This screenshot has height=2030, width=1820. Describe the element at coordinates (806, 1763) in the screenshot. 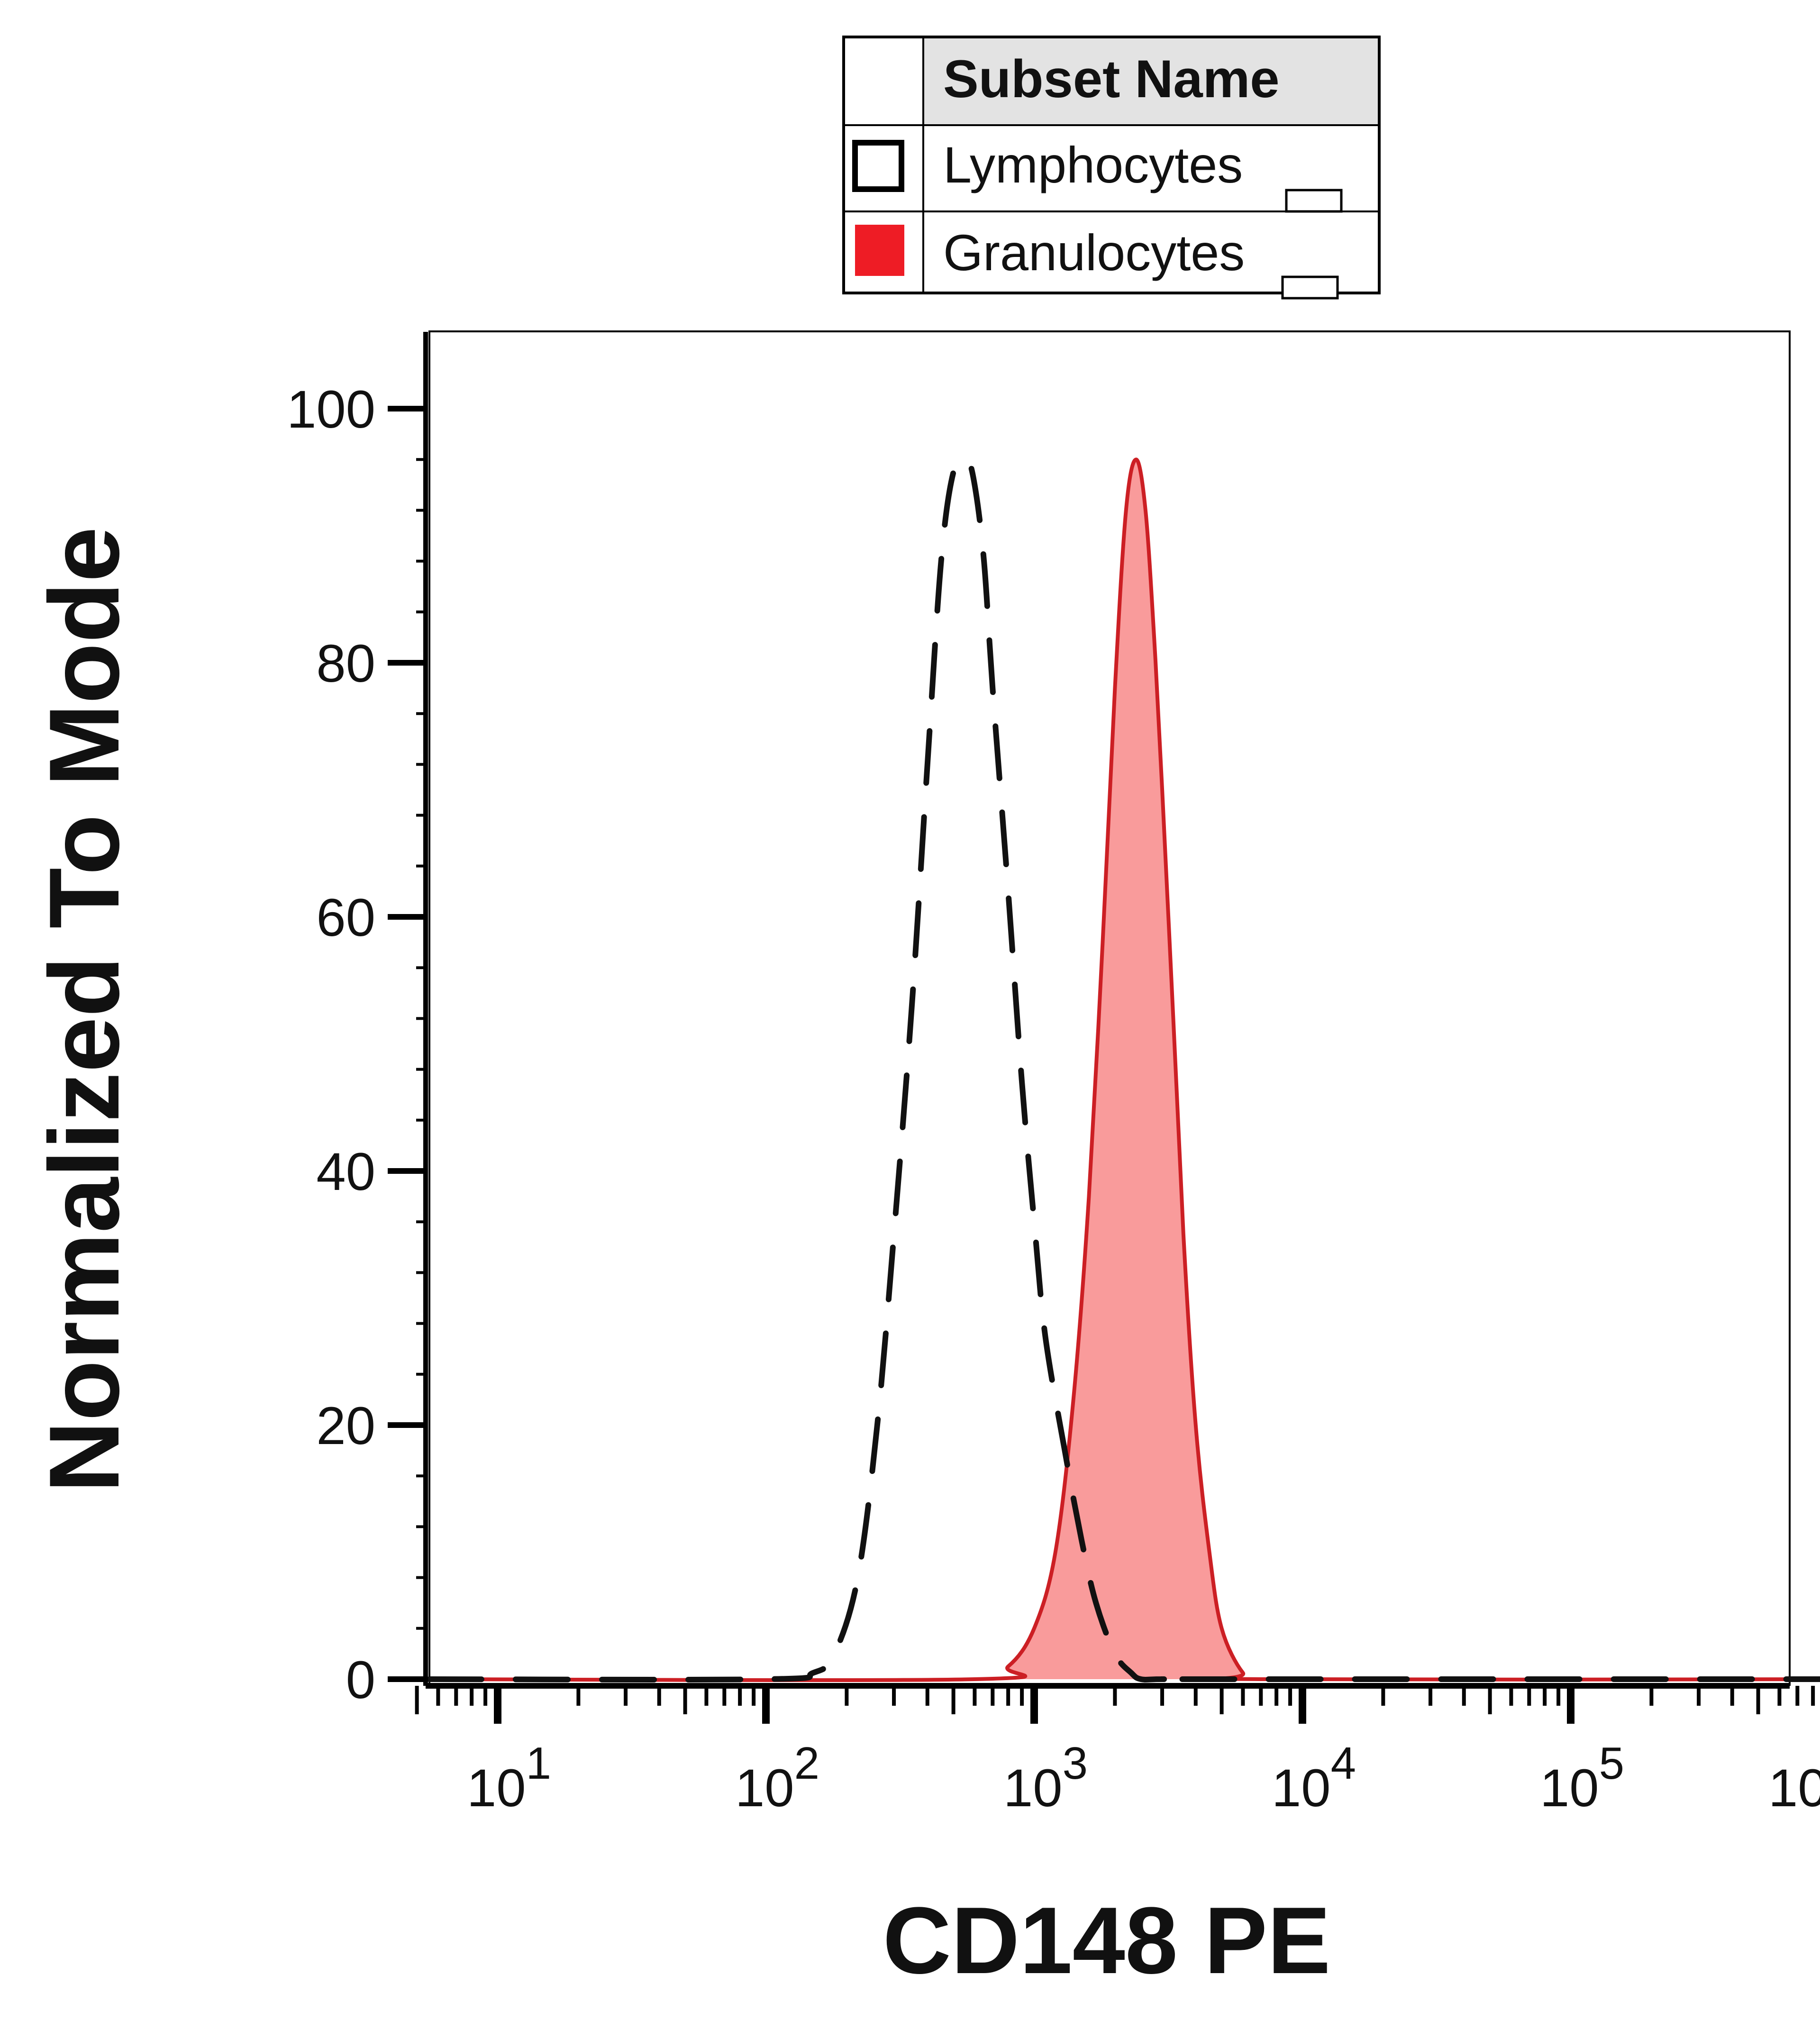

I see `x-tick-exponent: 2` at that location.